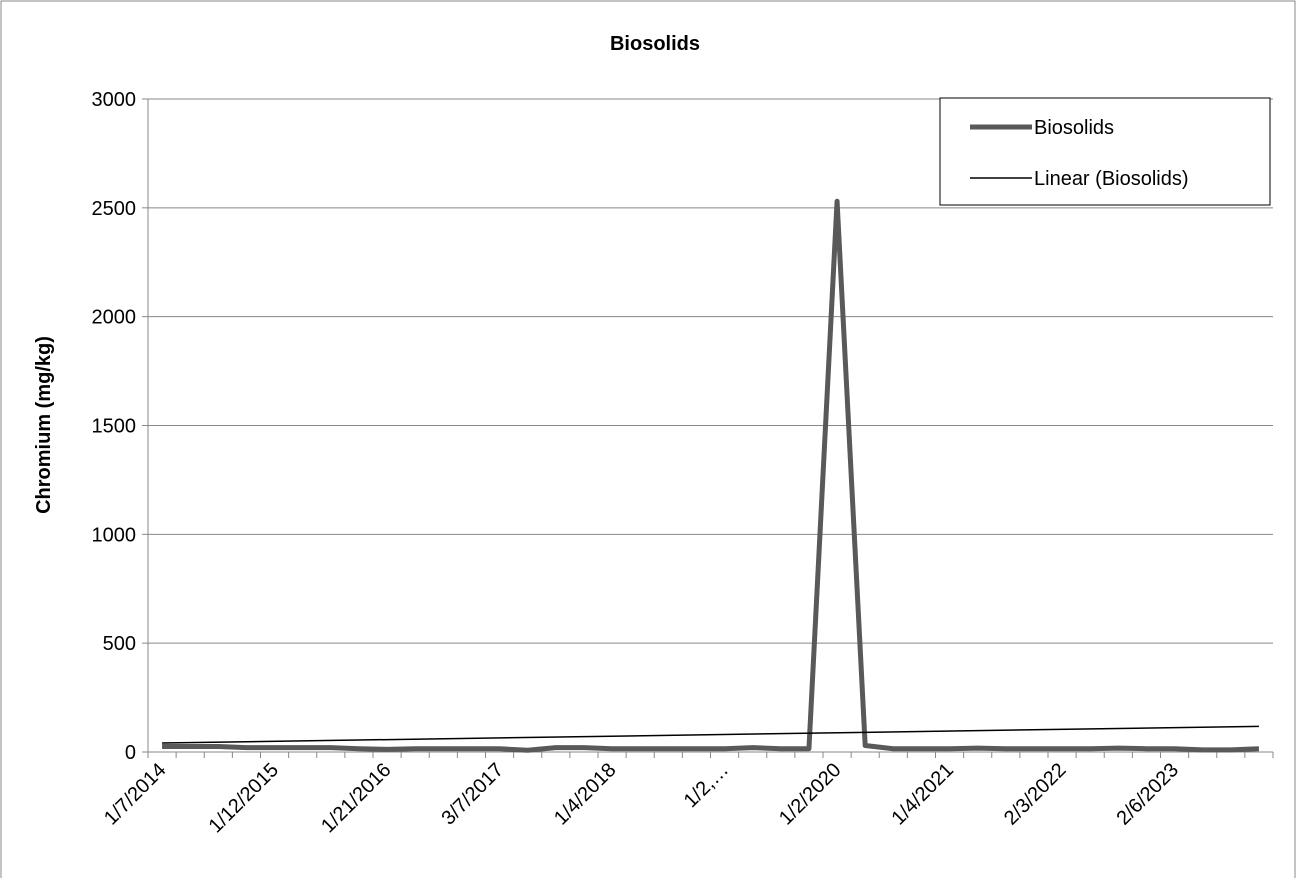 This screenshot has height=883, width=1296. What do you see at coordinates (130, 753) in the screenshot?
I see `y-tick-label: 0` at bounding box center [130, 753].